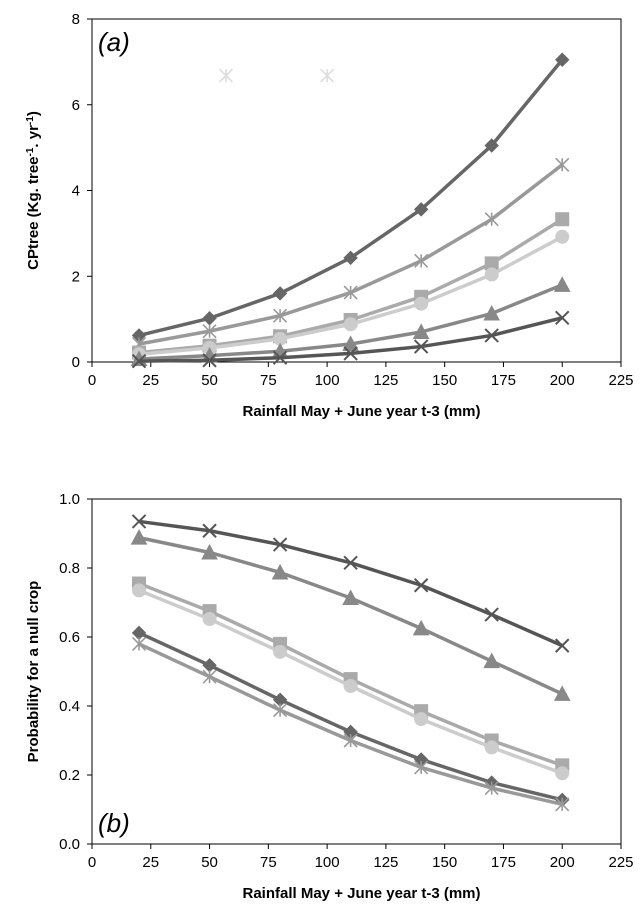 The width and height of the screenshot is (641, 910). Describe the element at coordinates (33, 672) in the screenshot. I see `y-axis-title: Probability for a null crop` at that location.